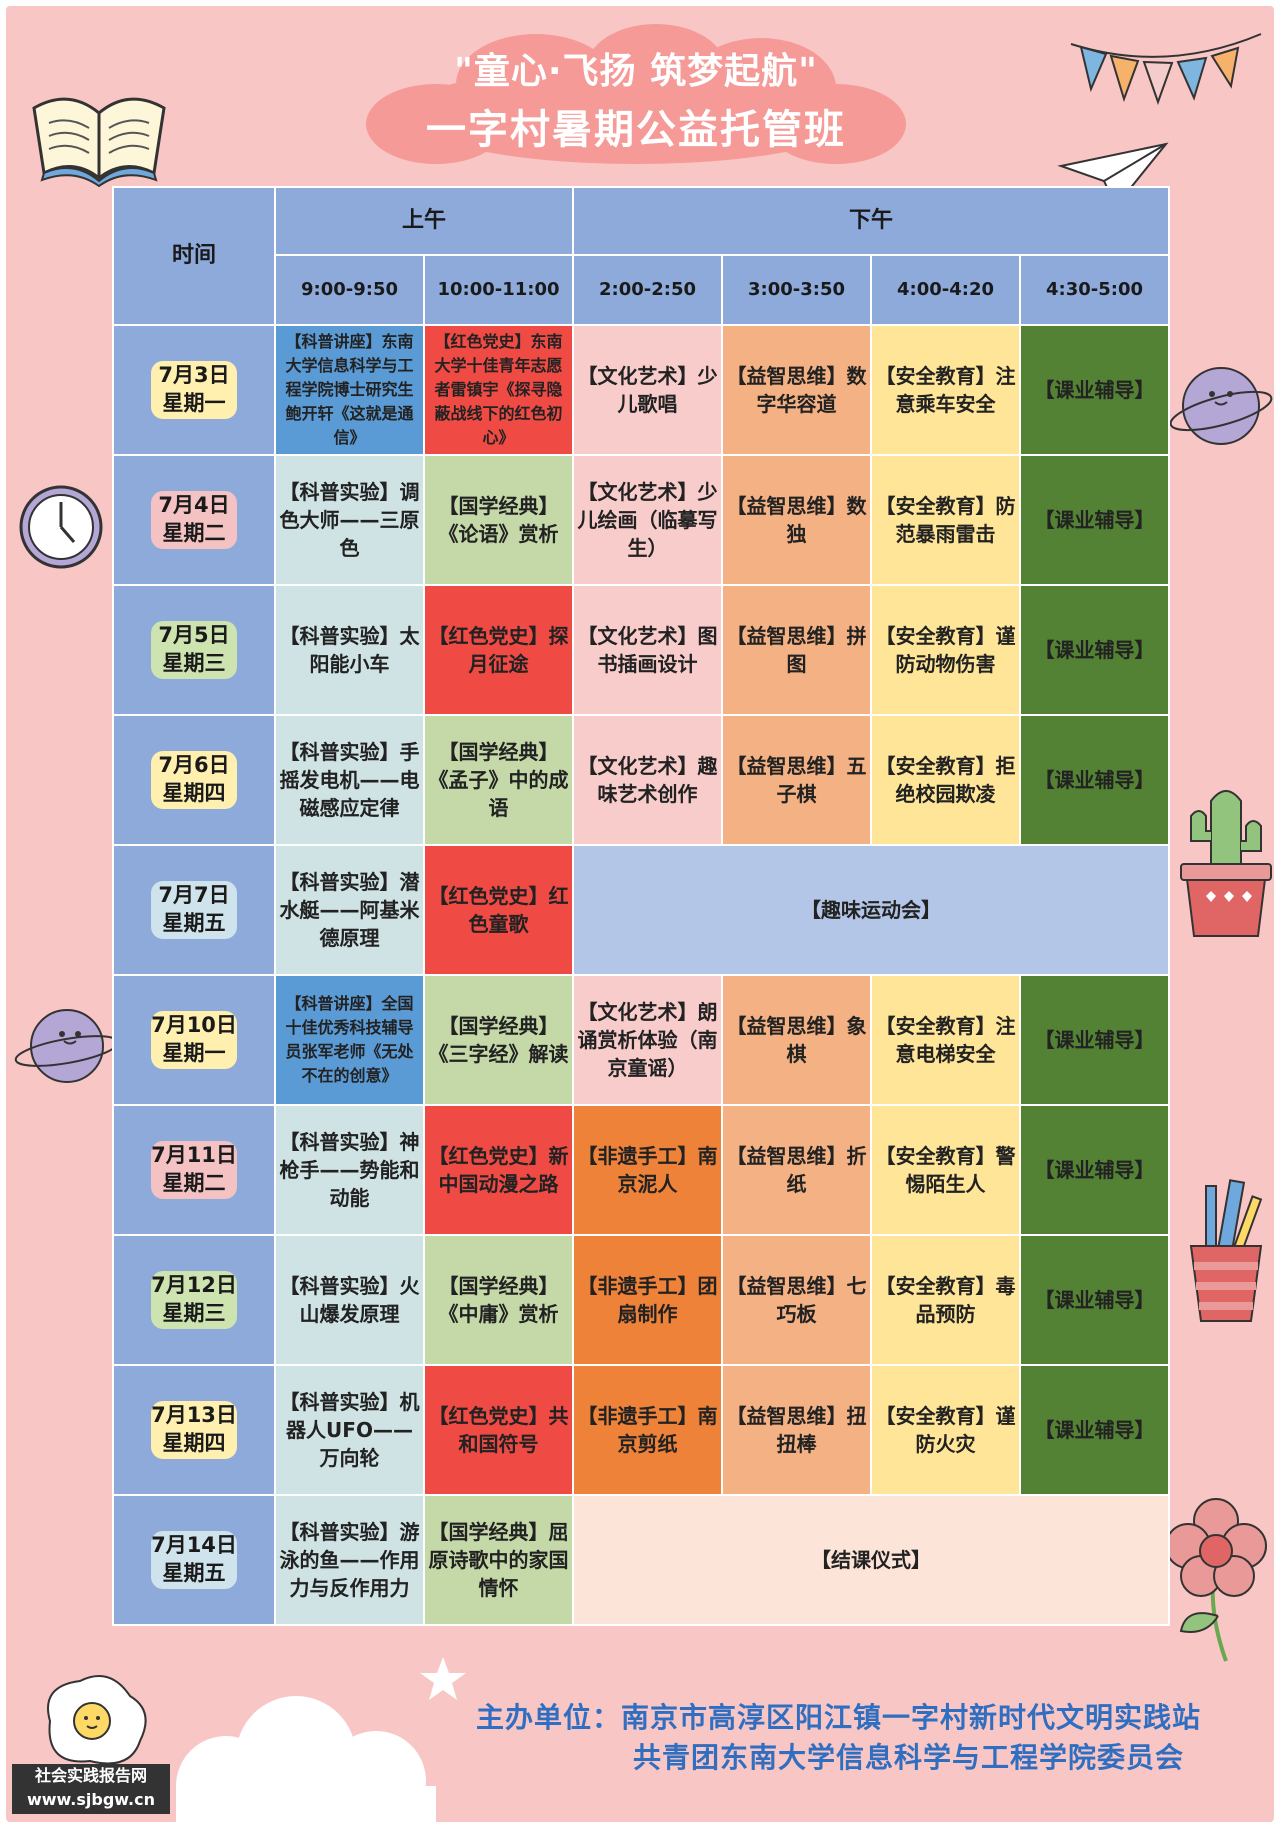  I want to click on schedule-cell: 【文化艺术】少儿歌唱, so click(647, 390).